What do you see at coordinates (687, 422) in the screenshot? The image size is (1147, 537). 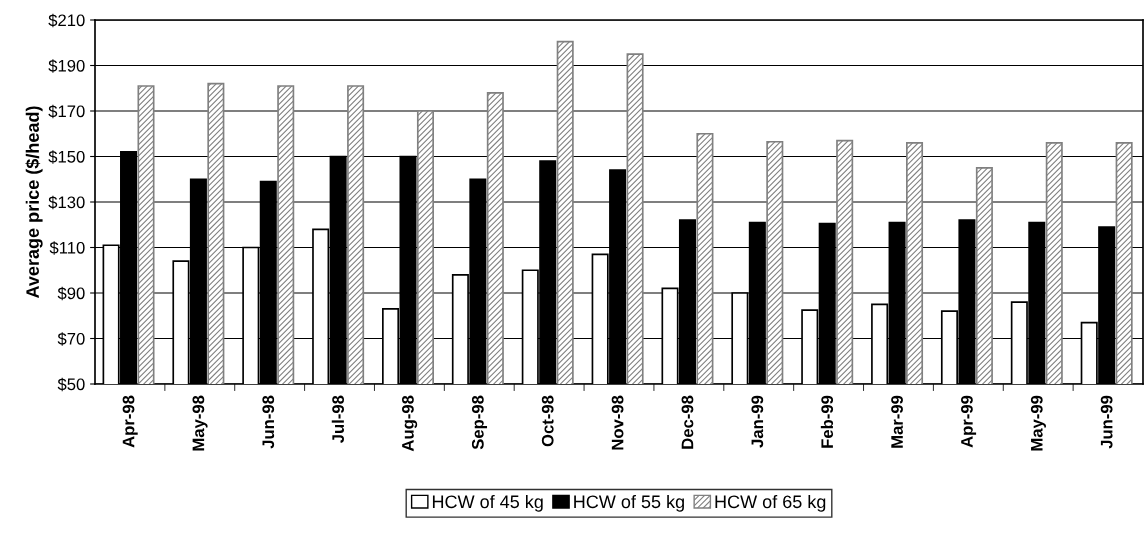 I see `x-tick-label: Dec-98` at bounding box center [687, 422].